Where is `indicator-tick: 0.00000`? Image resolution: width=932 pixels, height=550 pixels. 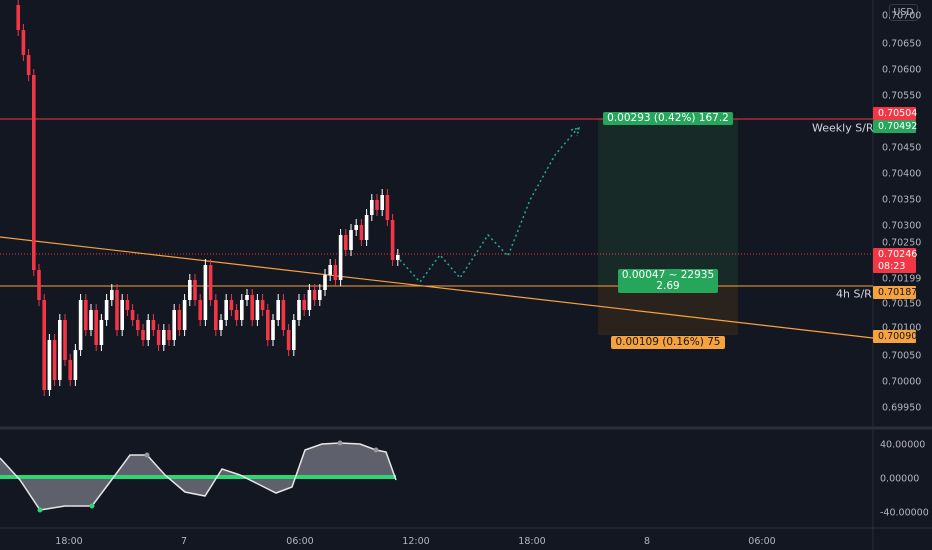 indicator-tick: 0.00000 is located at coordinates (900, 479).